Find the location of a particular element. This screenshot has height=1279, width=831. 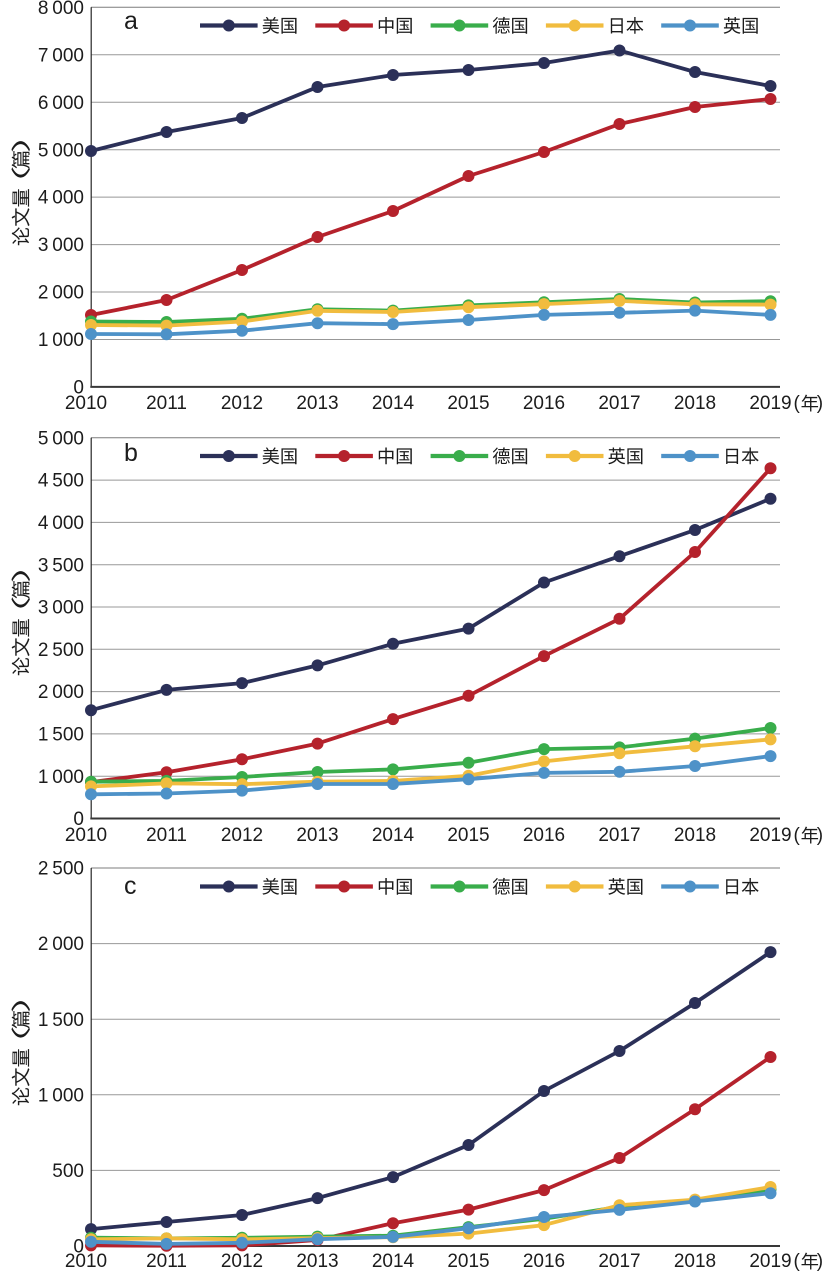

svg-text: a is located at coordinates (131, 21).